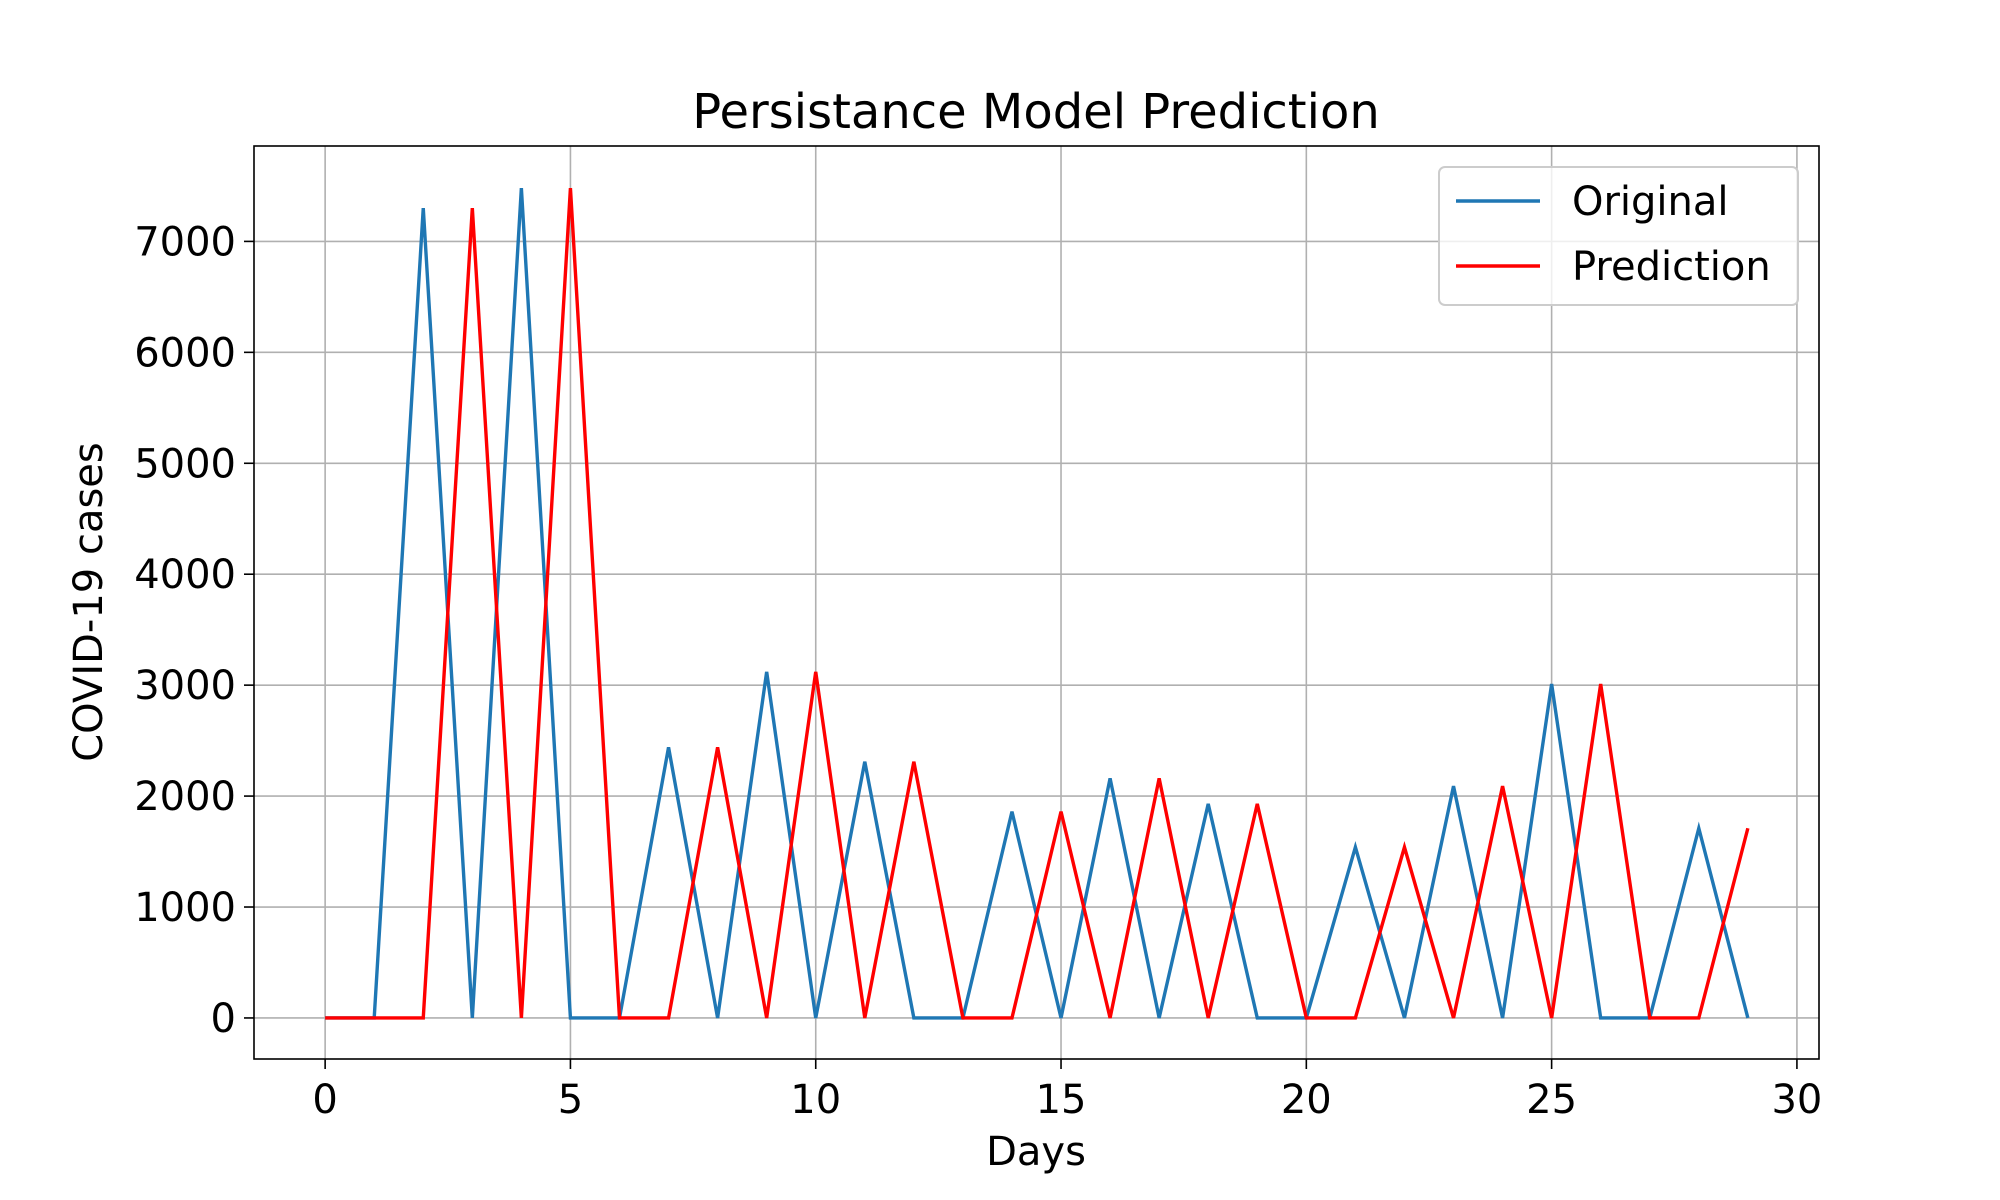 The width and height of the screenshot is (2000, 1200). What do you see at coordinates (1036, 1152) in the screenshot?
I see `x-axis-label: Days` at bounding box center [1036, 1152].